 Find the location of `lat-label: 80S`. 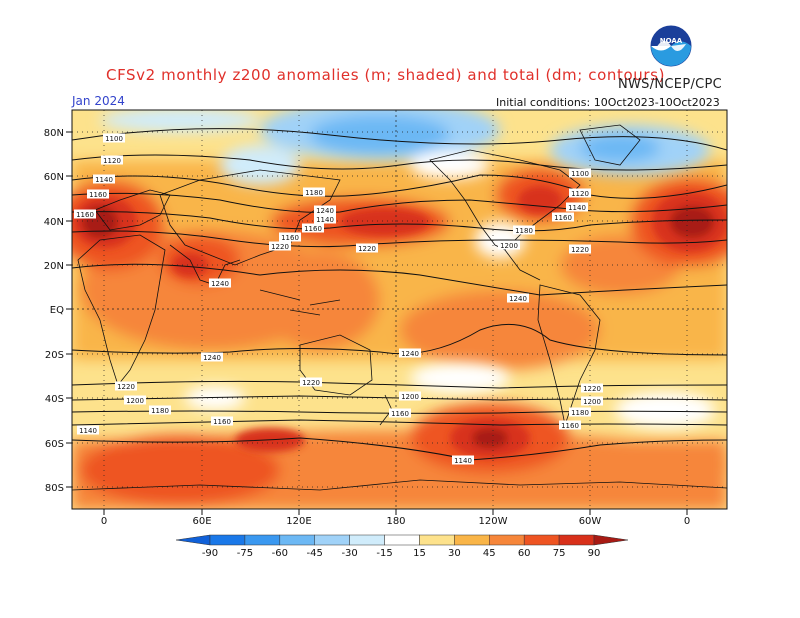

lat-label: 80S is located at coordinates (54, 488).